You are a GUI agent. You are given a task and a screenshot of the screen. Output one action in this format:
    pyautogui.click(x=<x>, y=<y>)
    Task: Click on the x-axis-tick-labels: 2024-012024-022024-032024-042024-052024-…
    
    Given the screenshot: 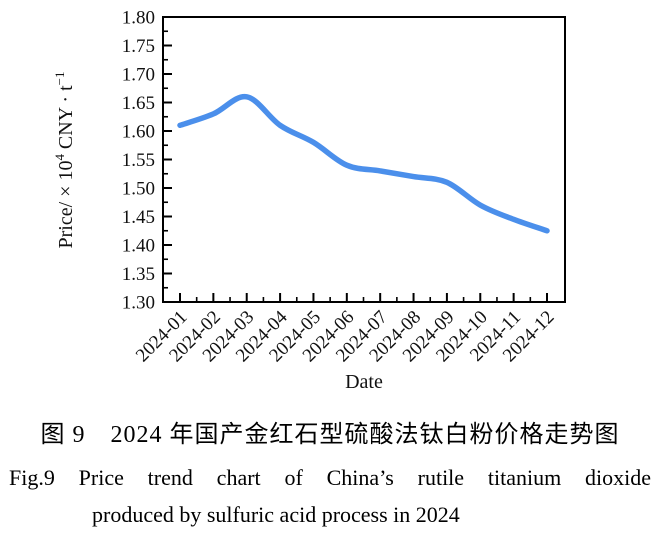 What is the action you would take?
    pyautogui.click(x=345, y=336)
    